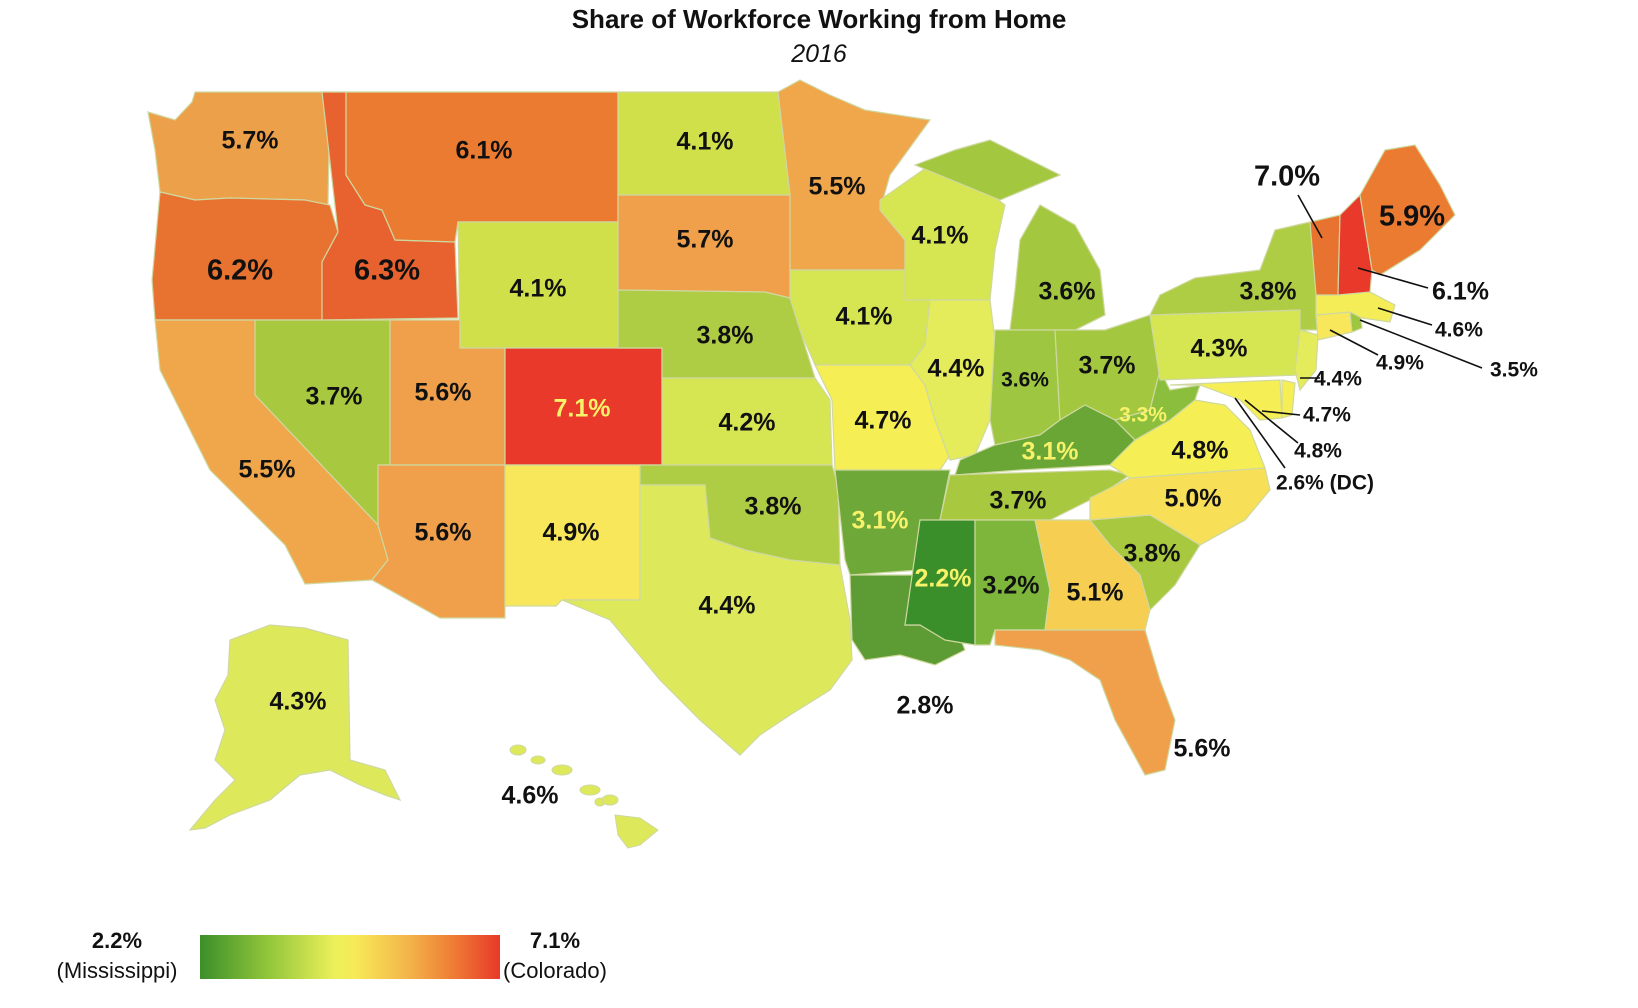 The width and height of the screenshot is (1638, 1008). I want to click on legend-max-value: 7.1%, so click(555, 940).